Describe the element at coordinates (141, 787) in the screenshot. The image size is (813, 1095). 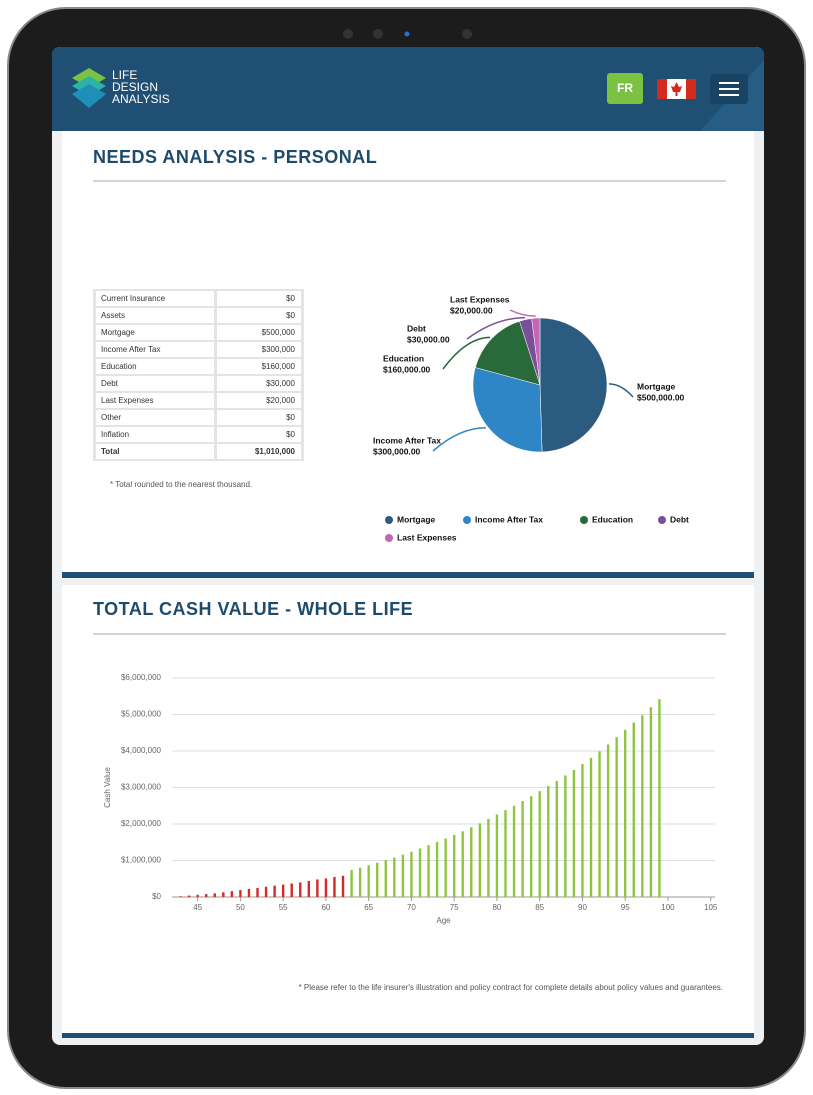
I see `y-tick-label: $3,000,000` at that location.